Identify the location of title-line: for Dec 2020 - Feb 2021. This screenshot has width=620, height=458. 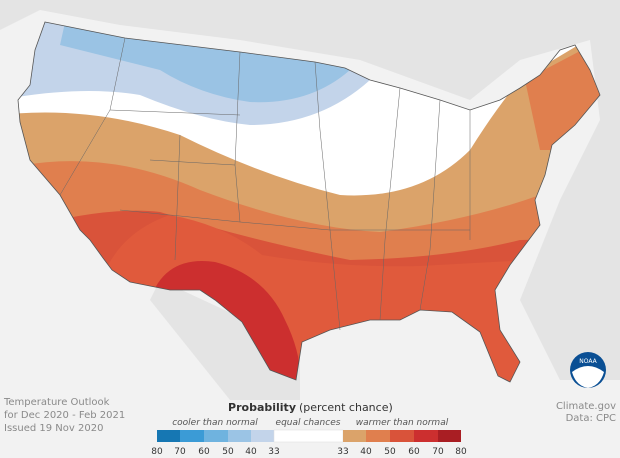
(64, 415).